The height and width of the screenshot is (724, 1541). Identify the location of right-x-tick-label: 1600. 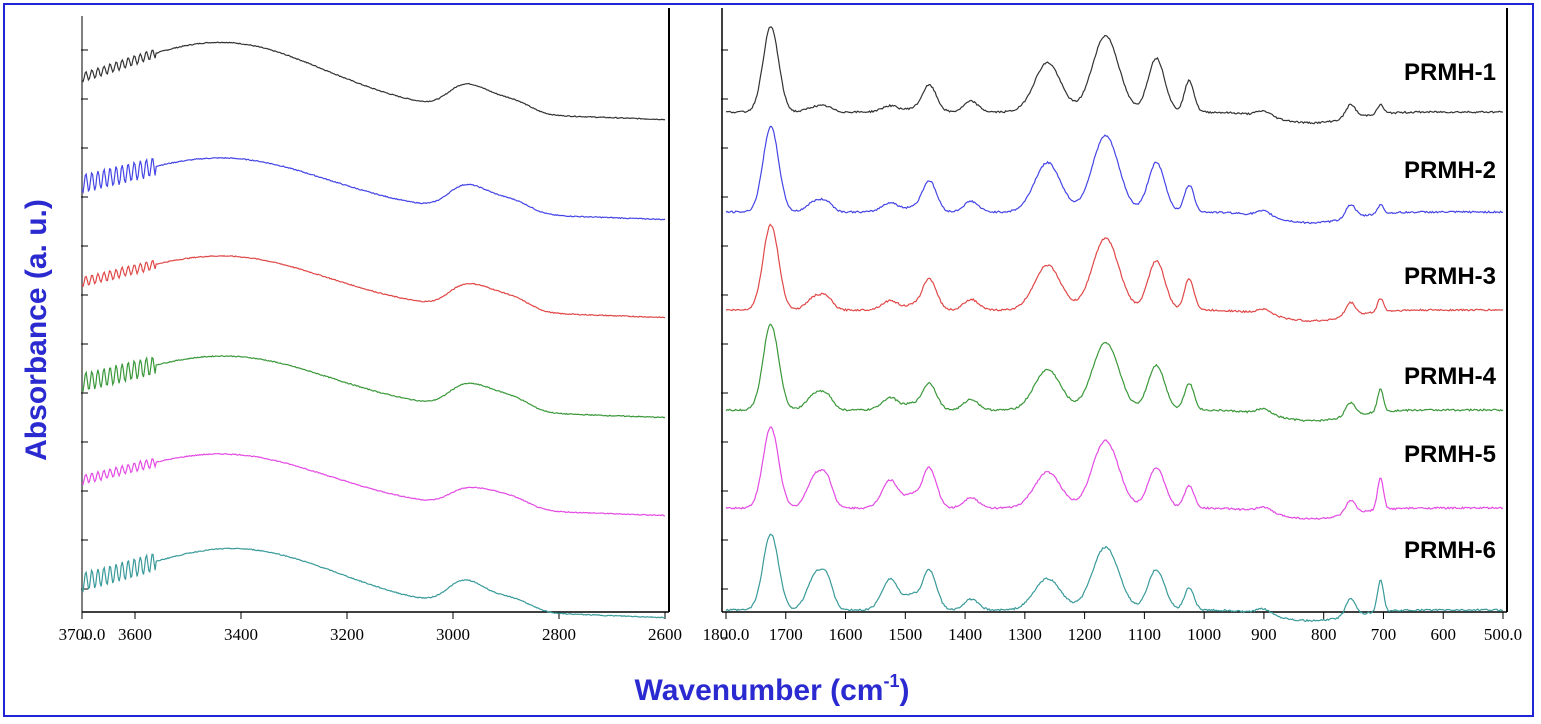
(846, 634).